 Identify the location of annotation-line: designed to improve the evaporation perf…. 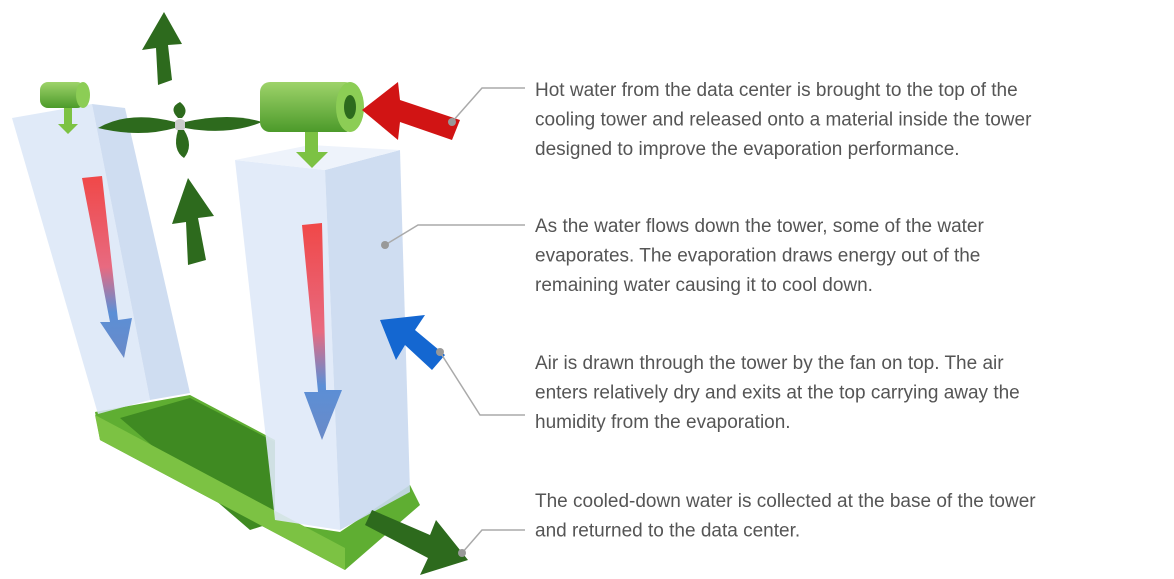
(747, 149).